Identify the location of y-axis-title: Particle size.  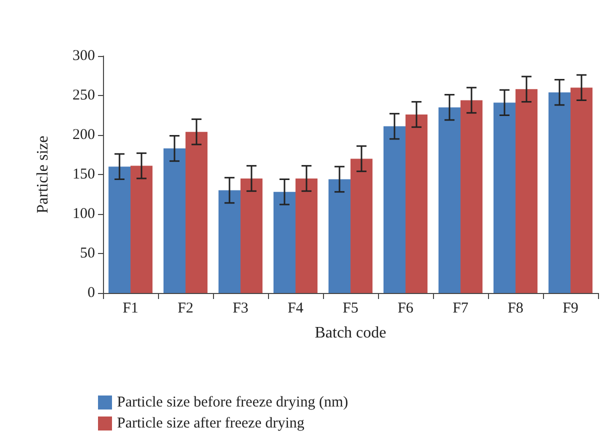
(43, 175).